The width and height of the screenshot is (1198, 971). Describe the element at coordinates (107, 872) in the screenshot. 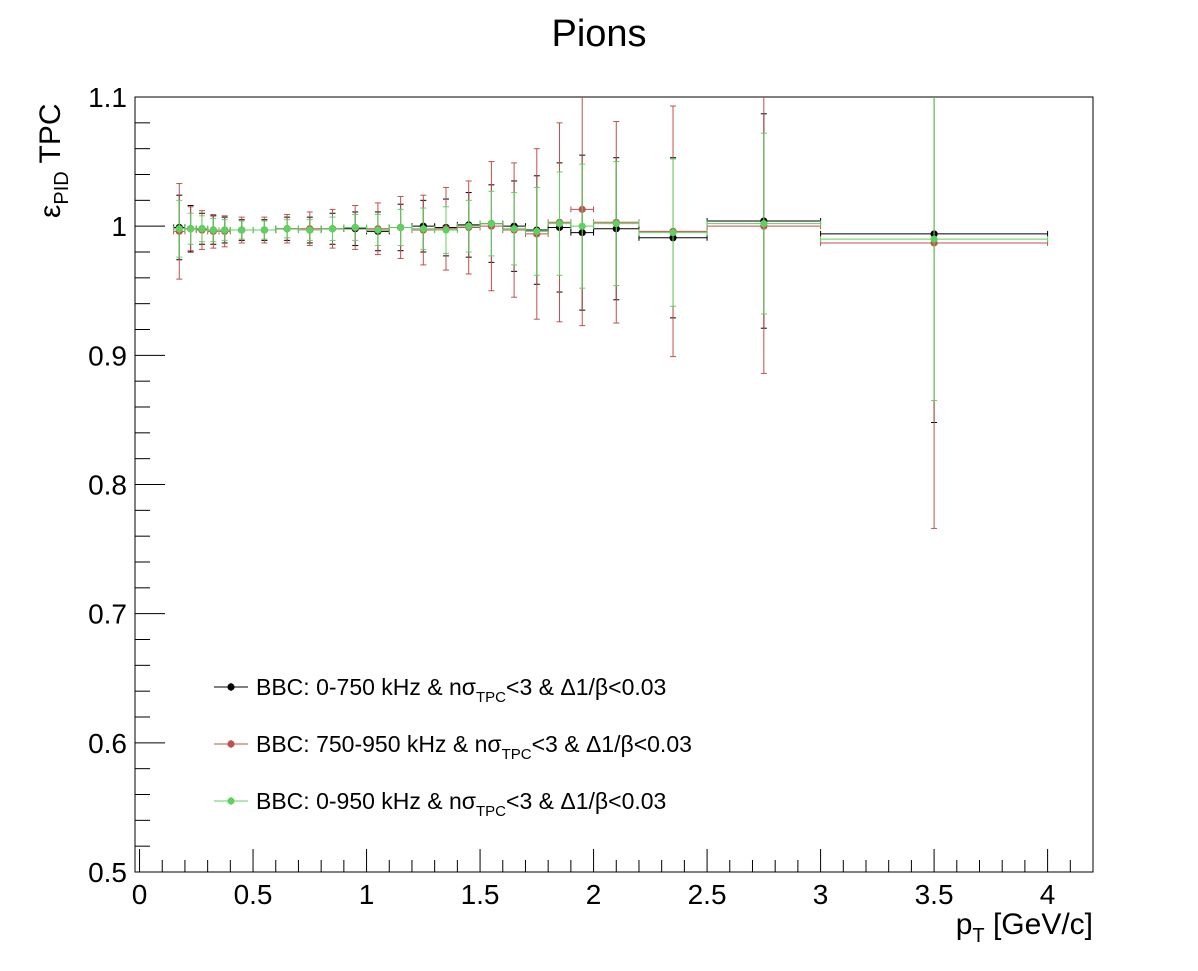

I see `y-tick-label: 0.5` at that location.